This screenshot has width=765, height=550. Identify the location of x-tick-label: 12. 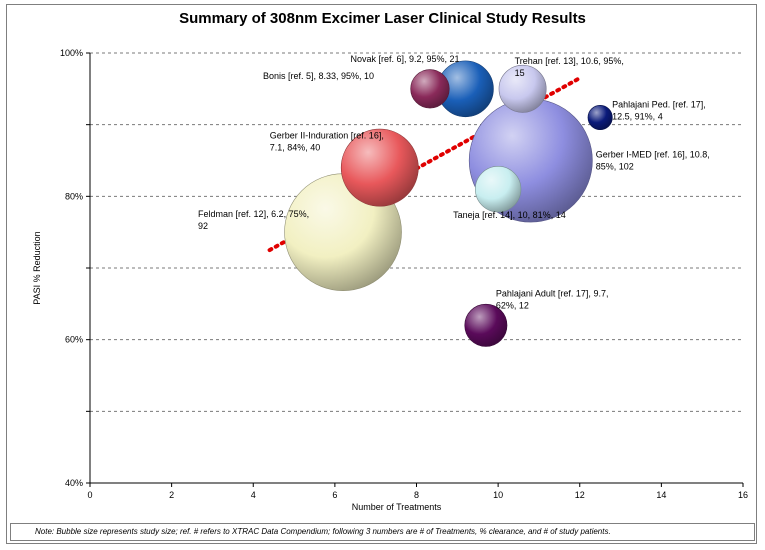
(580, 495).